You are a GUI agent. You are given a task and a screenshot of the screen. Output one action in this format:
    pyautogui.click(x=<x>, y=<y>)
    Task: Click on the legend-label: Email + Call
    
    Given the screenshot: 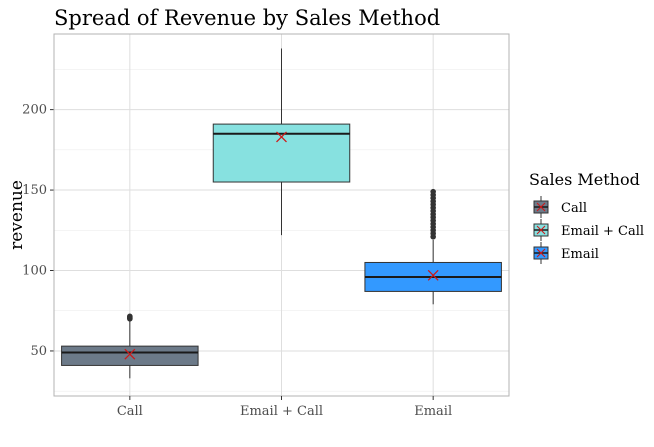 What is the action you would take?
    pyautogui.click(x=602, y=231)
    